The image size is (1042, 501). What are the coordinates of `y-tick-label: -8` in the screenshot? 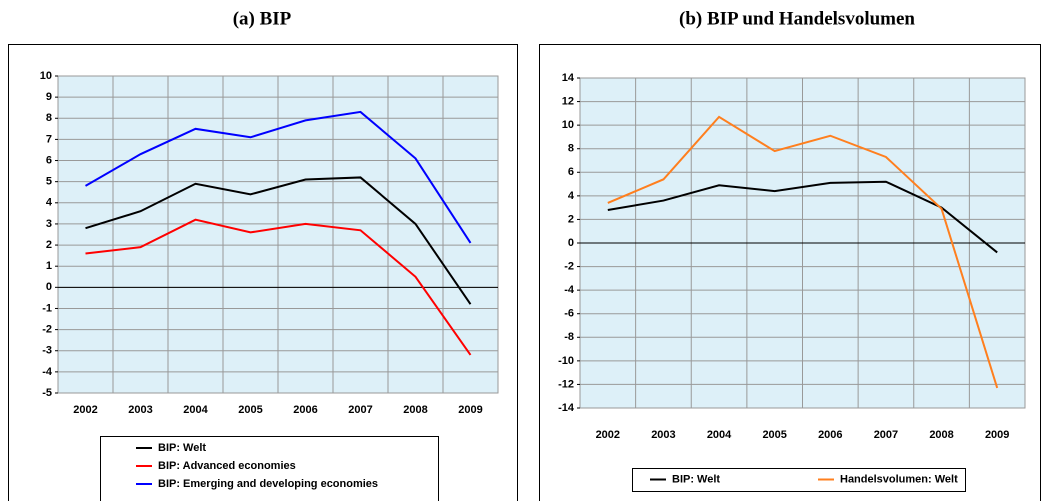 It's located at (569, 337).